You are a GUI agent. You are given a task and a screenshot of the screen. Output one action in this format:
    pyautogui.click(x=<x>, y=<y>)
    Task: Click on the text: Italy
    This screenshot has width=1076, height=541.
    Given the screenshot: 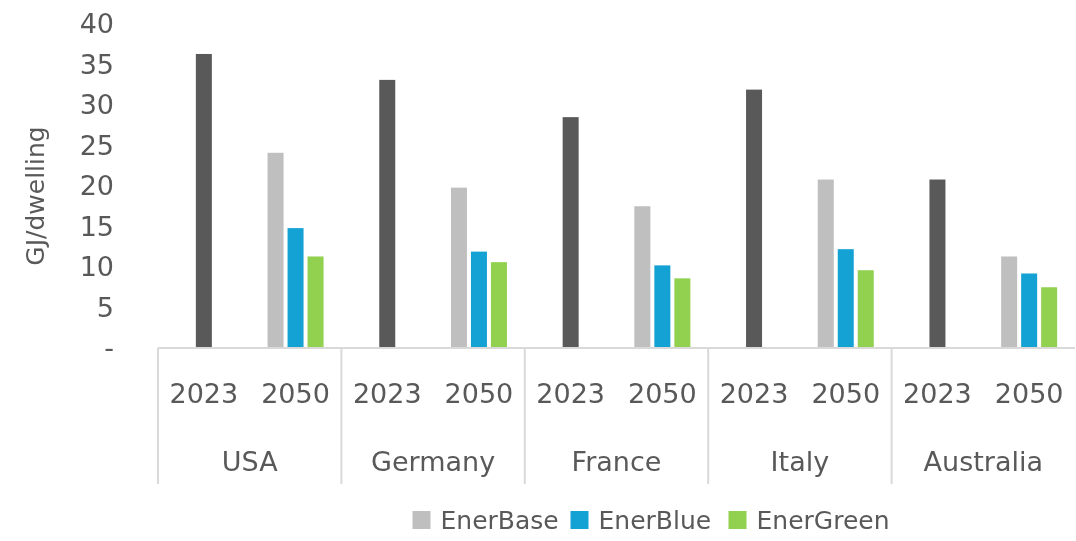 What is the action you would take?
    pyautogui.click(x=800, y=462)
    